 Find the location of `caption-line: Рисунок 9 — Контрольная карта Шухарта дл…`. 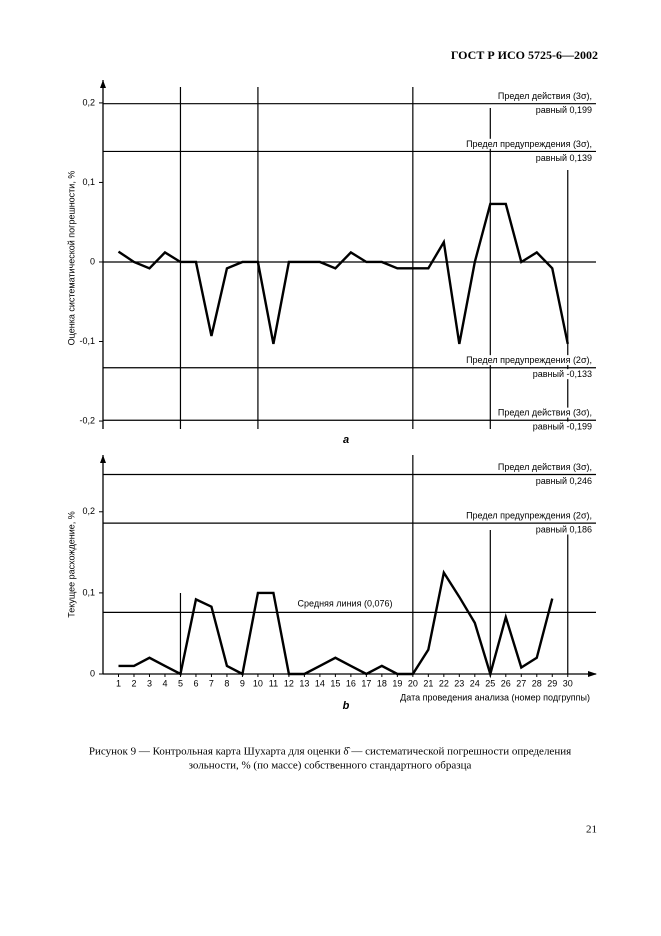

caption-line: Рисунок 9 — Контрольная карта Шухарта дл… is located at coordinates (330, 752).